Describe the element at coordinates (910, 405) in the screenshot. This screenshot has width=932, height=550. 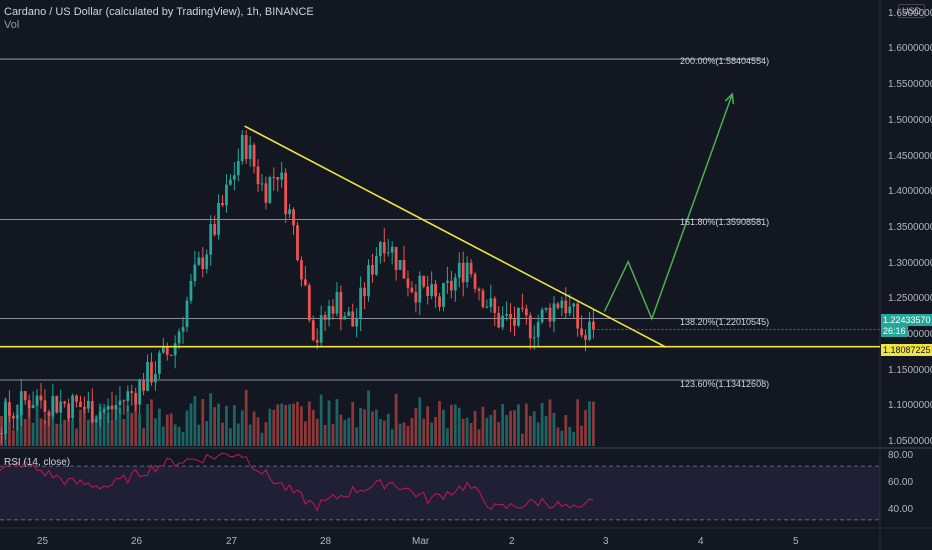
I see `price-tick: 1.10000000` at that location.